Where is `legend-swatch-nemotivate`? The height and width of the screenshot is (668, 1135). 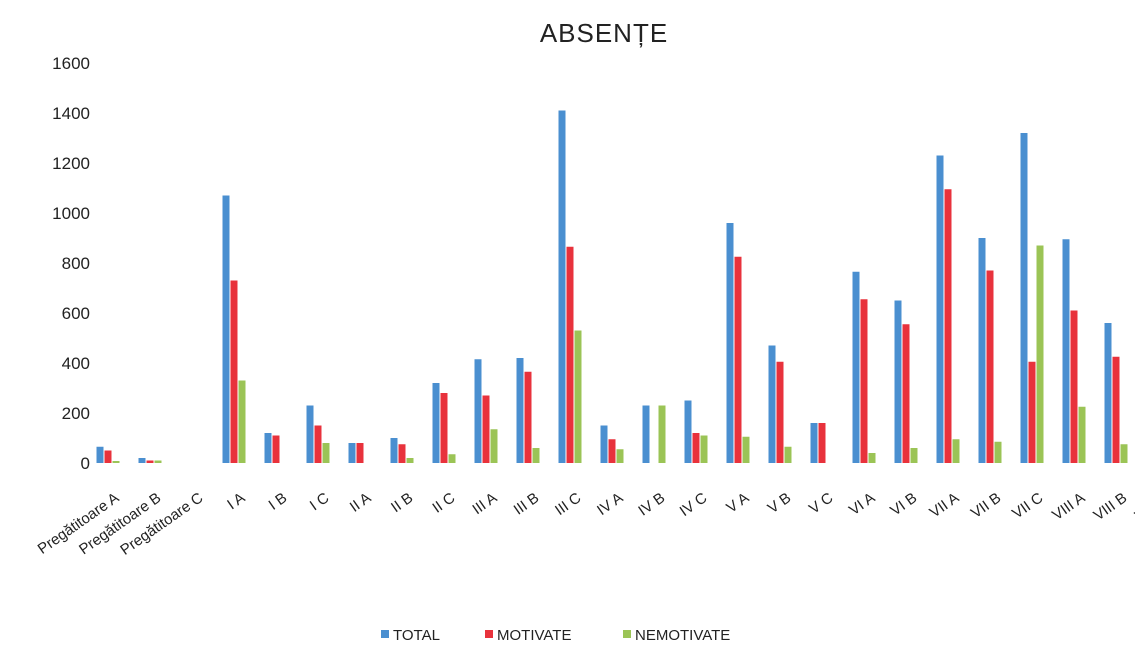
legend-swatch-nemotivate is located at coordinates (627, 634).